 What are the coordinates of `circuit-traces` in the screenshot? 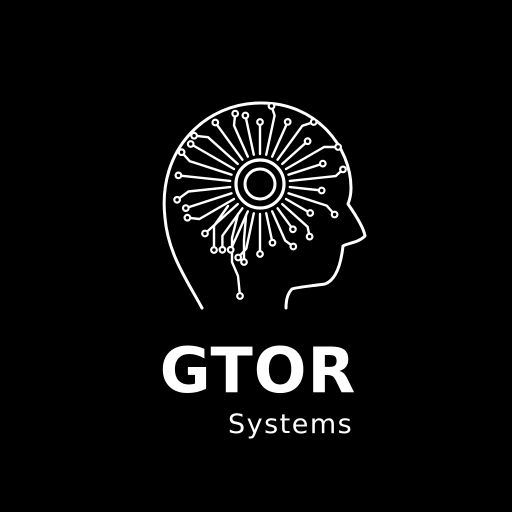 It's located at (260, 201).